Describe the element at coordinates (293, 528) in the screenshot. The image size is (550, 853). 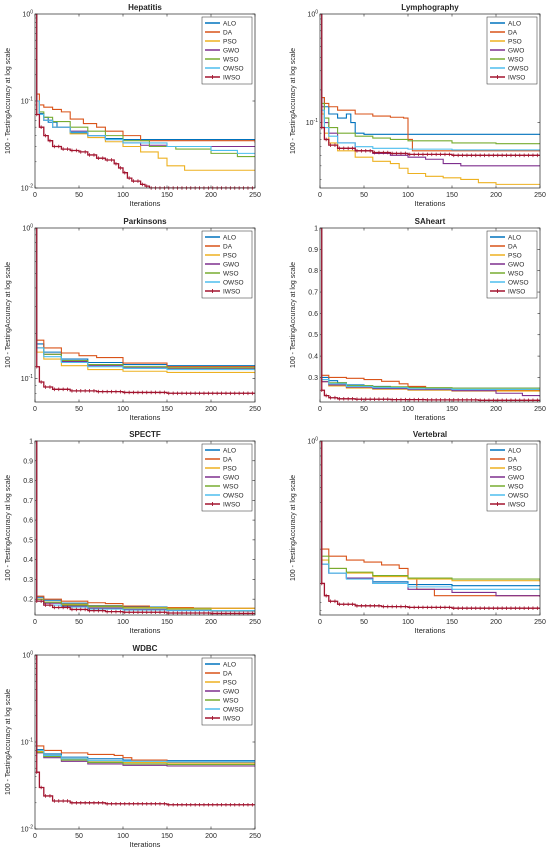
I see `chart-5-y-axis-label: 100 - TestingAccuracy at log scale` at that location.